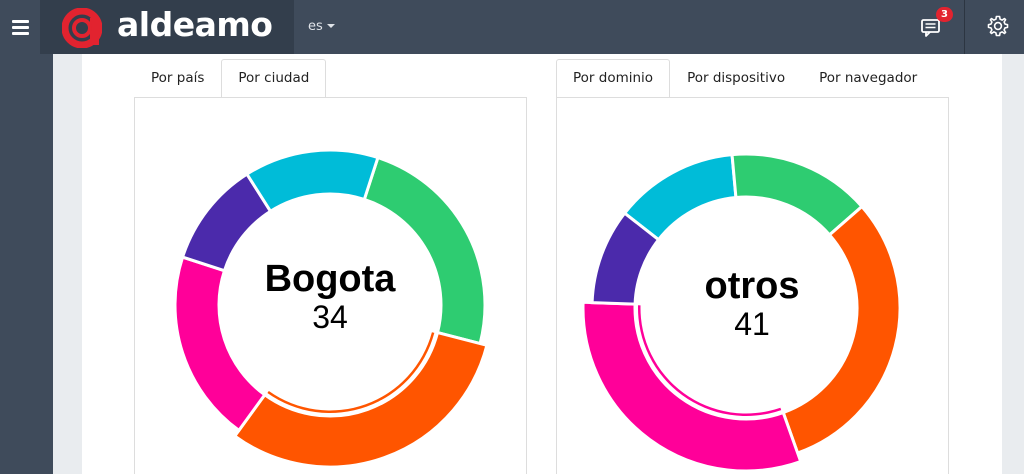  What do you see at coordinates (752, 324) in the screenshot?
I see `domain-center-value: 41` at bounding box center [752, 324].